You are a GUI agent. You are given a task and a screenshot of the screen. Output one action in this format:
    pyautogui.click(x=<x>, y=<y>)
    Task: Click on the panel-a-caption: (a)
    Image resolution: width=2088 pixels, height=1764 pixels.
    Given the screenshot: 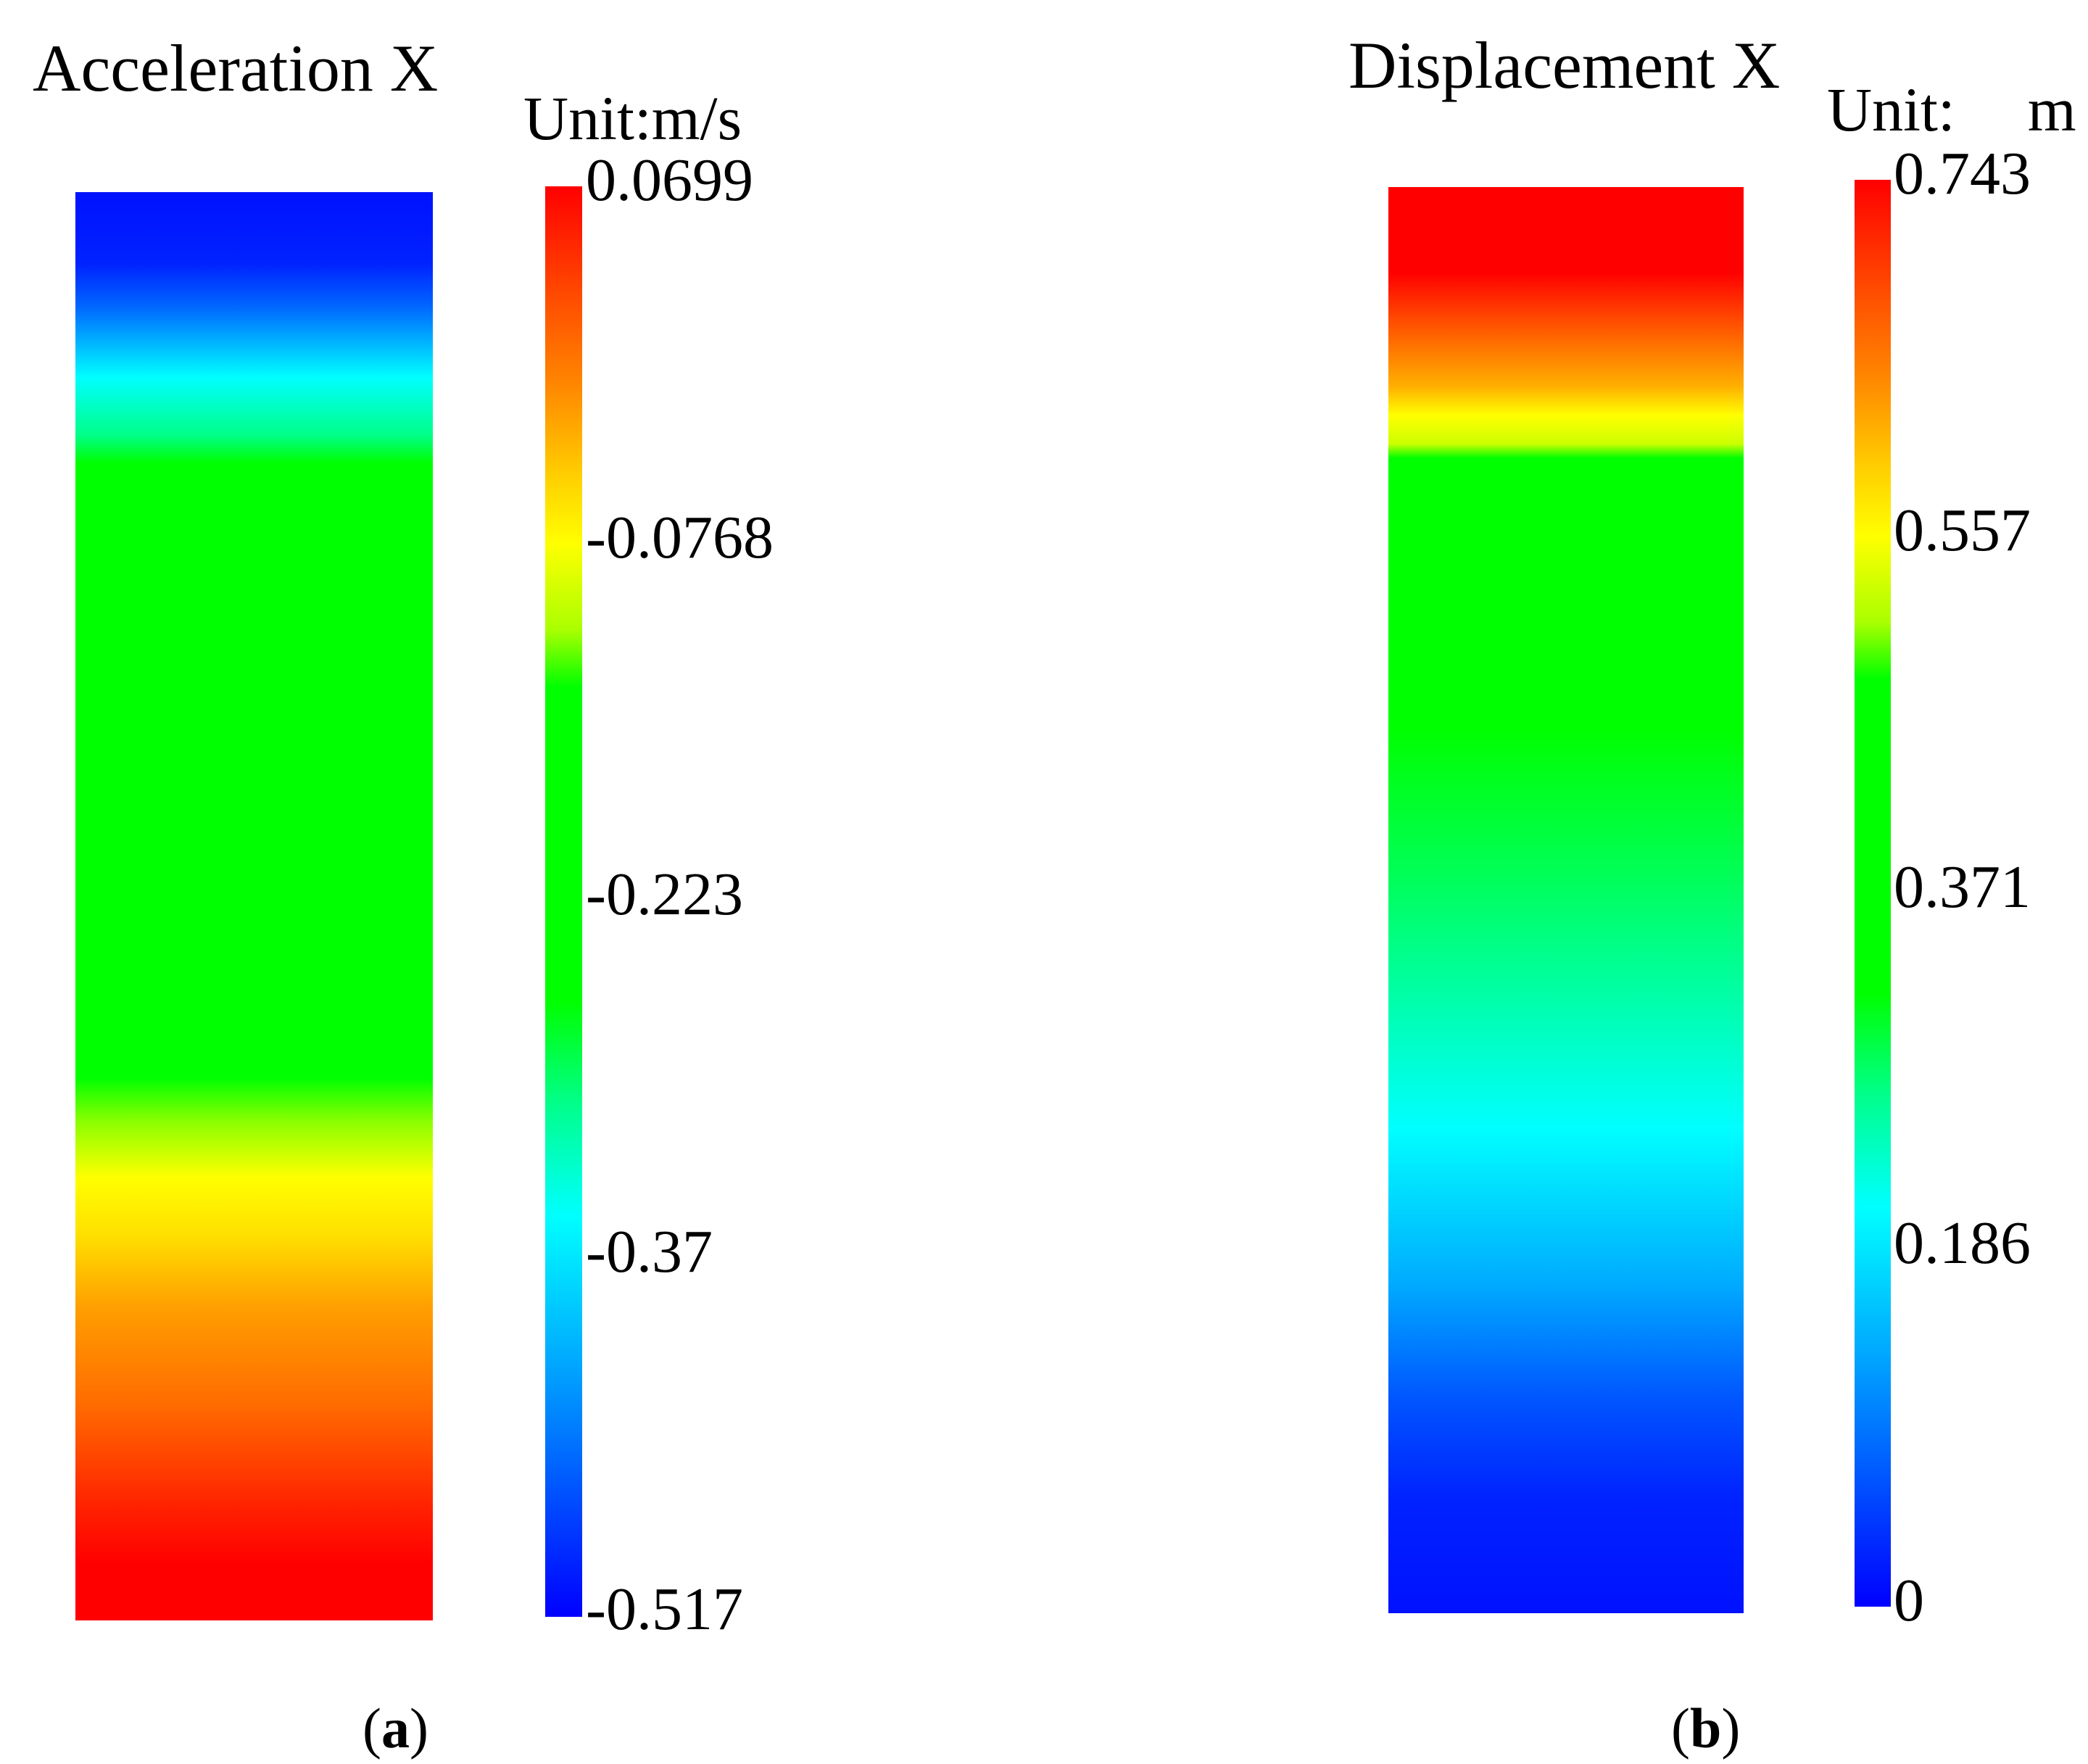 What is the action you would take?
    pyautogui.click(x=395, y=1728)
    